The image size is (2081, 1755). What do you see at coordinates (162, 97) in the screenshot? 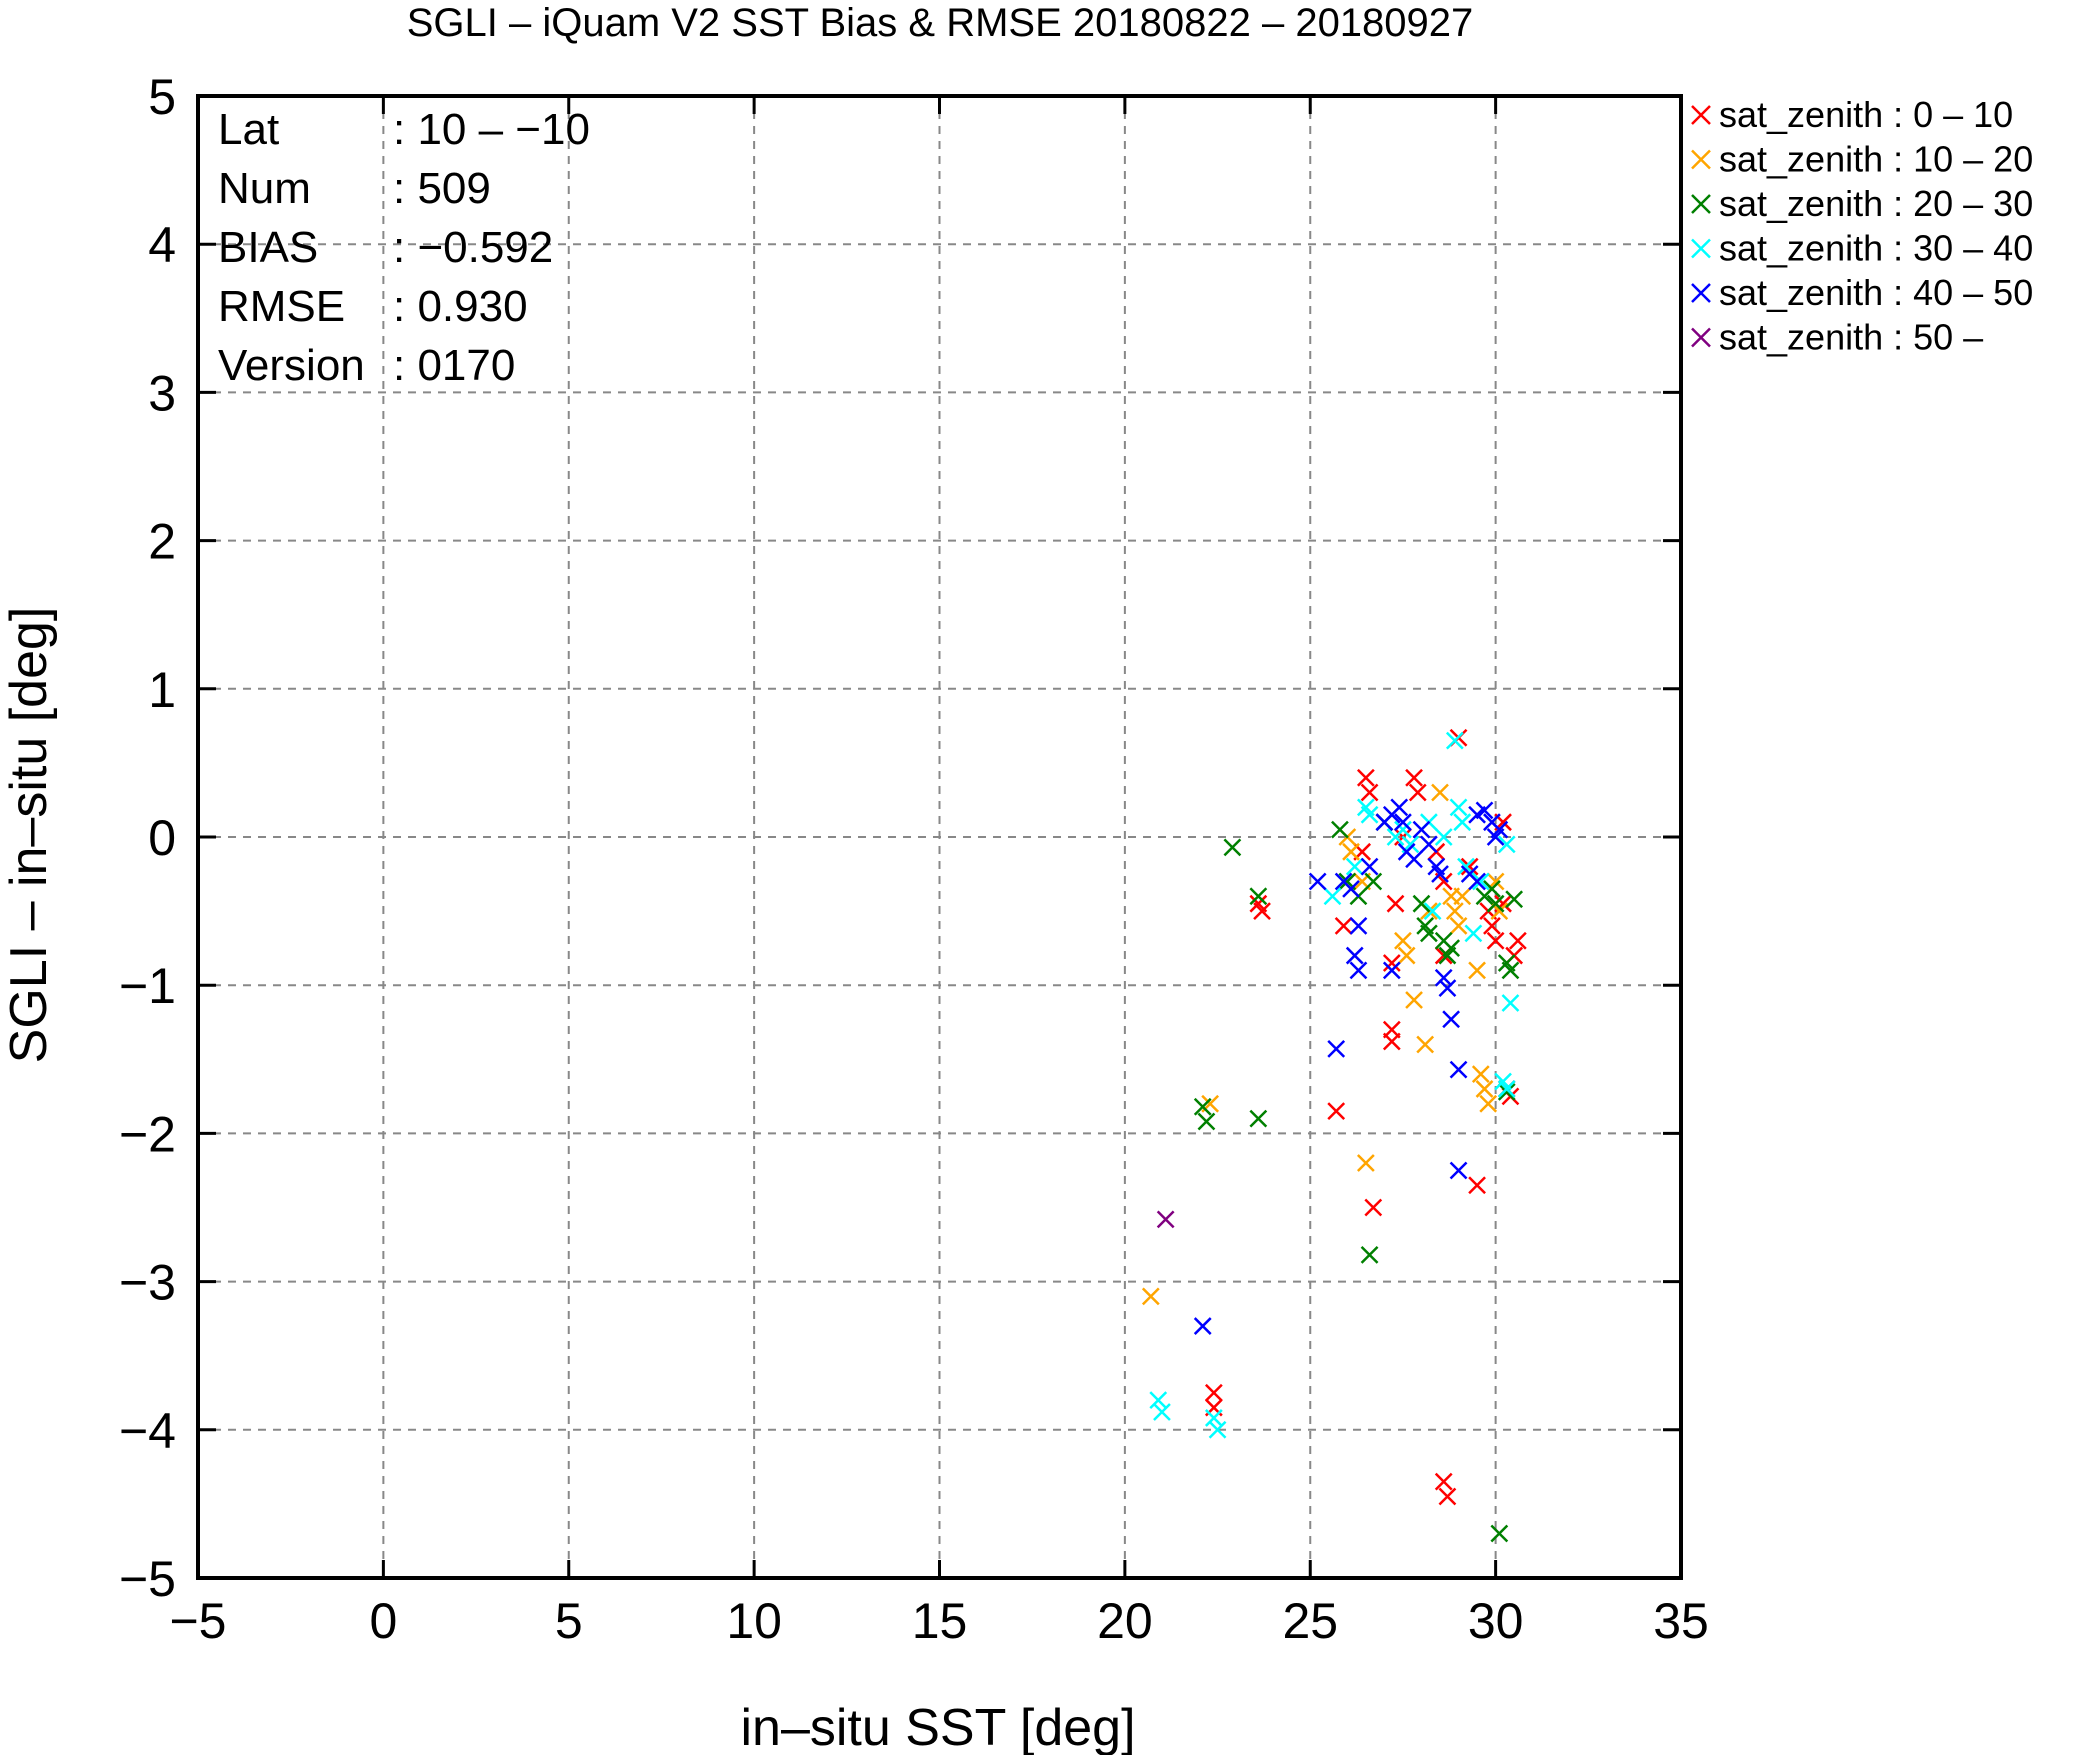
I see `y-tick-label: 5` at bounding box center [162, 97].